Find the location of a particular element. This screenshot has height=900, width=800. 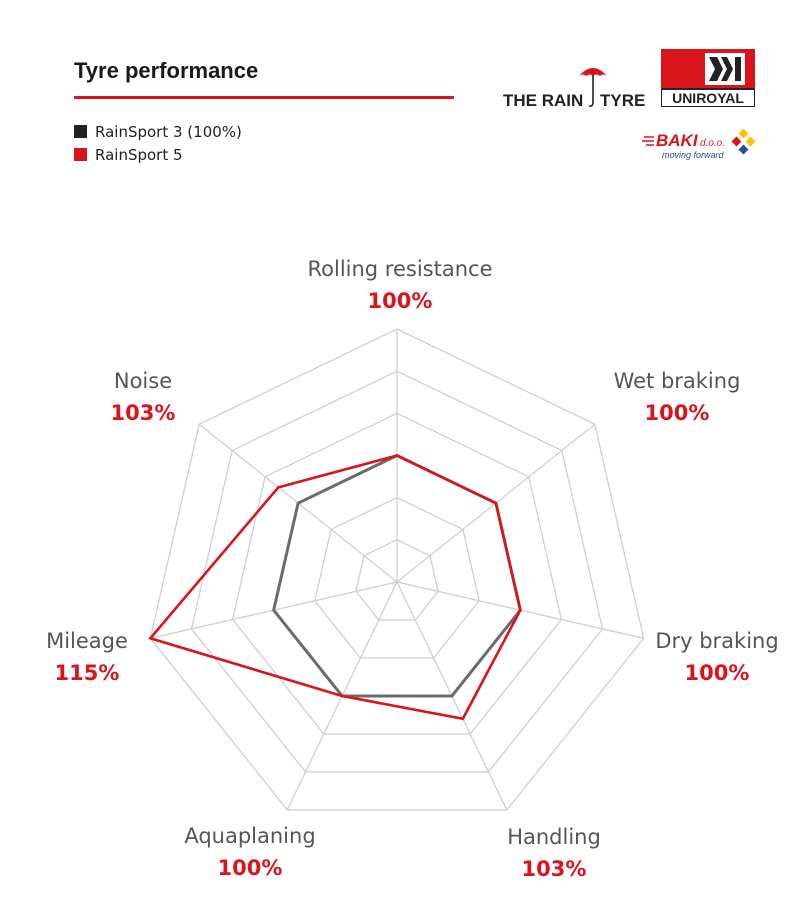

baki-logo: BAKI d.o.o. moving forward is located at coordinates (699, 144).